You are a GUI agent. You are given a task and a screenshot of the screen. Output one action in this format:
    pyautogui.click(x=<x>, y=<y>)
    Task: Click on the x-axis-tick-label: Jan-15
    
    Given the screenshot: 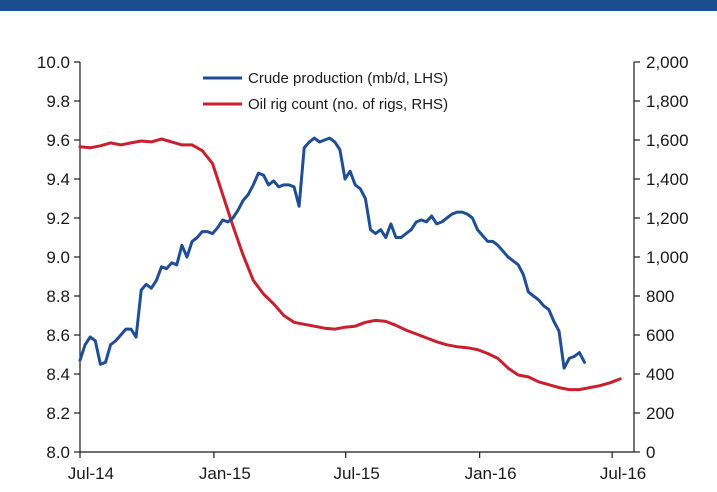 What is the action you would take?
    pyautogui.click(x=225, y=473)
    